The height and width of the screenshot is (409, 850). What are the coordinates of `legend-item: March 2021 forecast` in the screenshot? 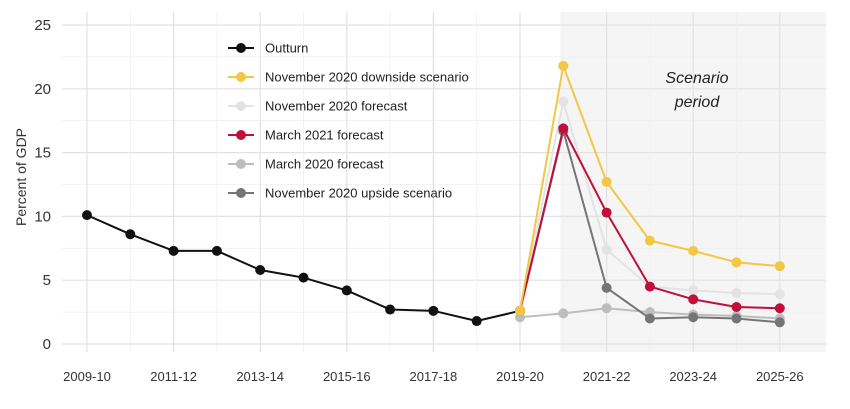 It's located at (306, 135).